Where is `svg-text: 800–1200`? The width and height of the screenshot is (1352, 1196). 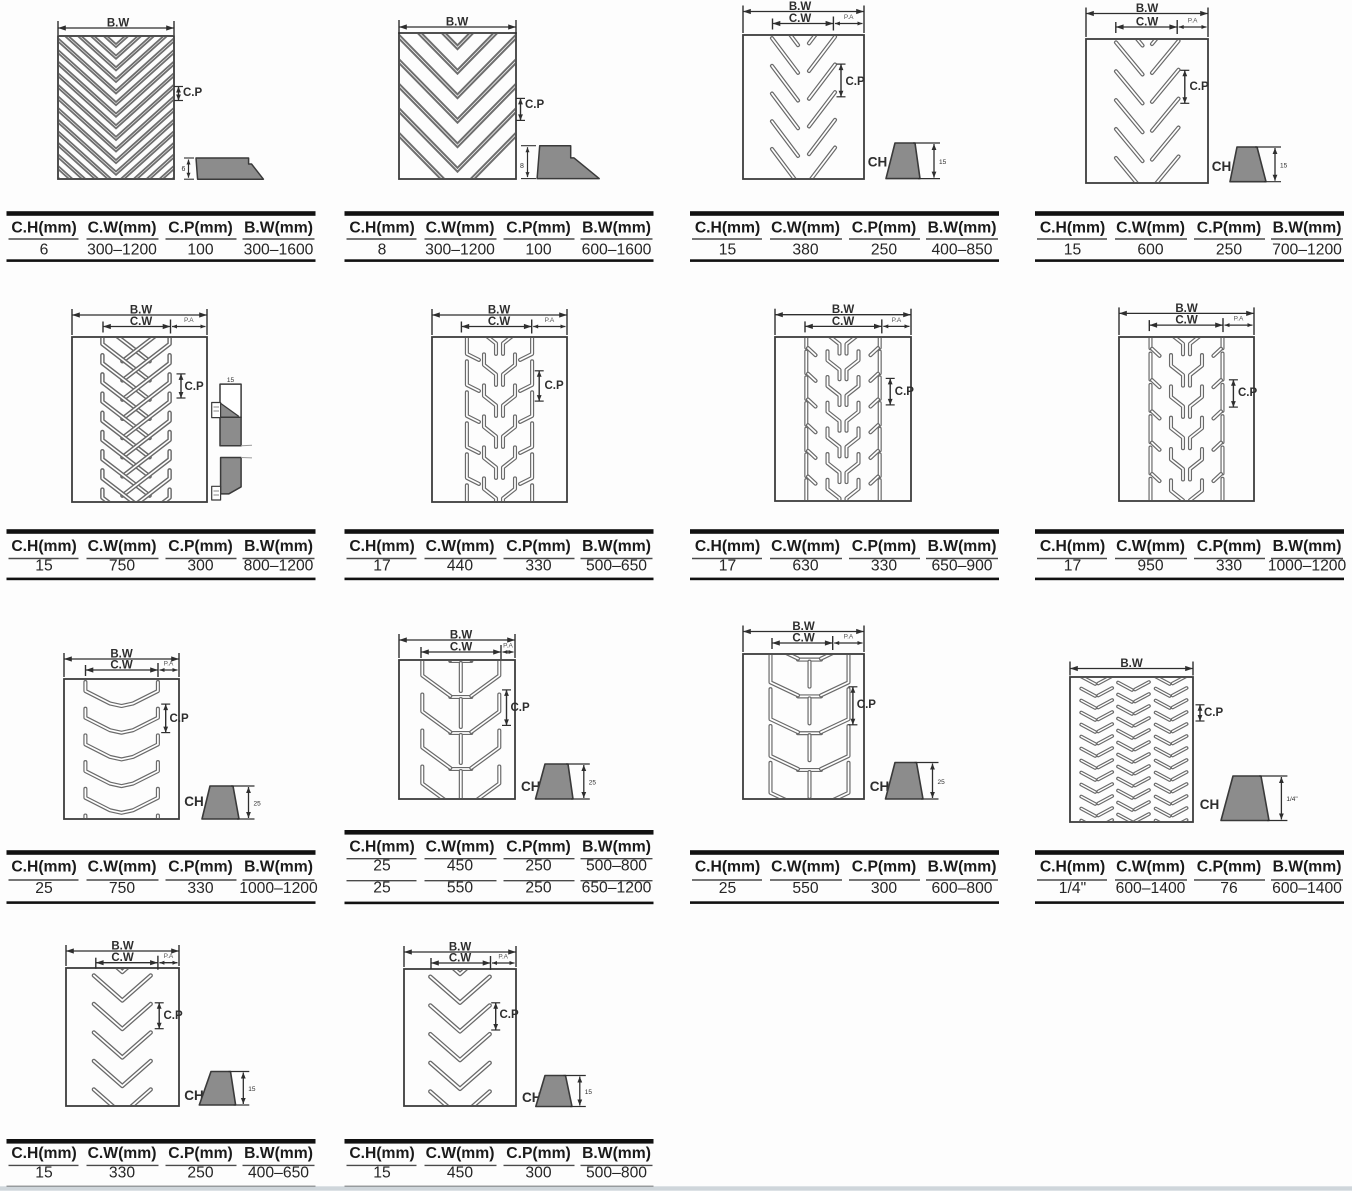
svg-text: 800–1200 is located at coordinates (279, 566).